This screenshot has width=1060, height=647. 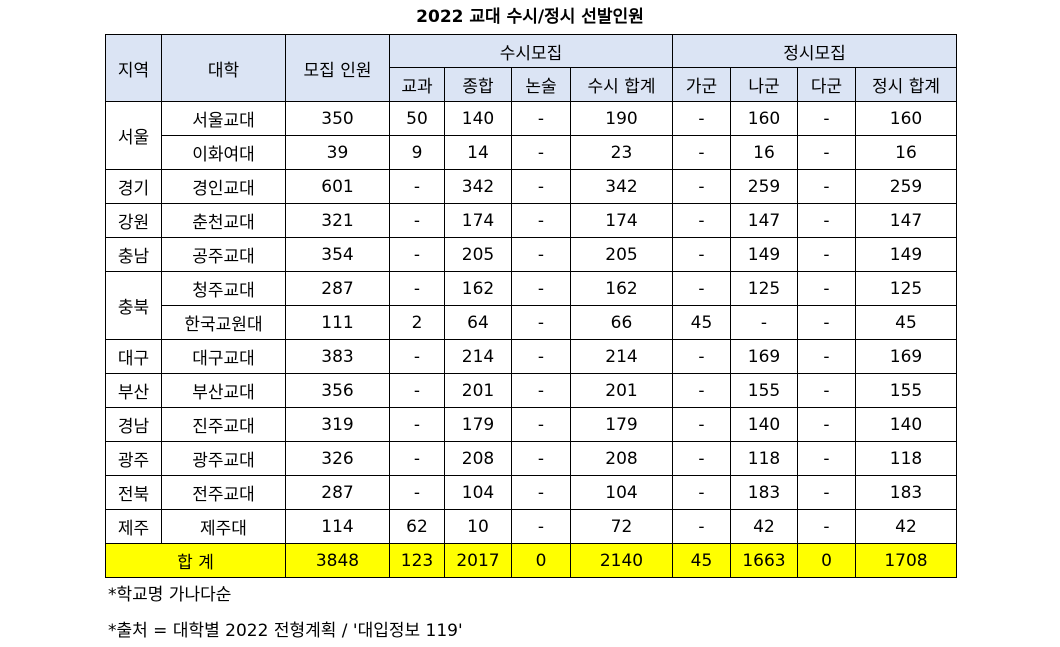 I want to click on quota-cell: 114, so click(x=337, y=526).